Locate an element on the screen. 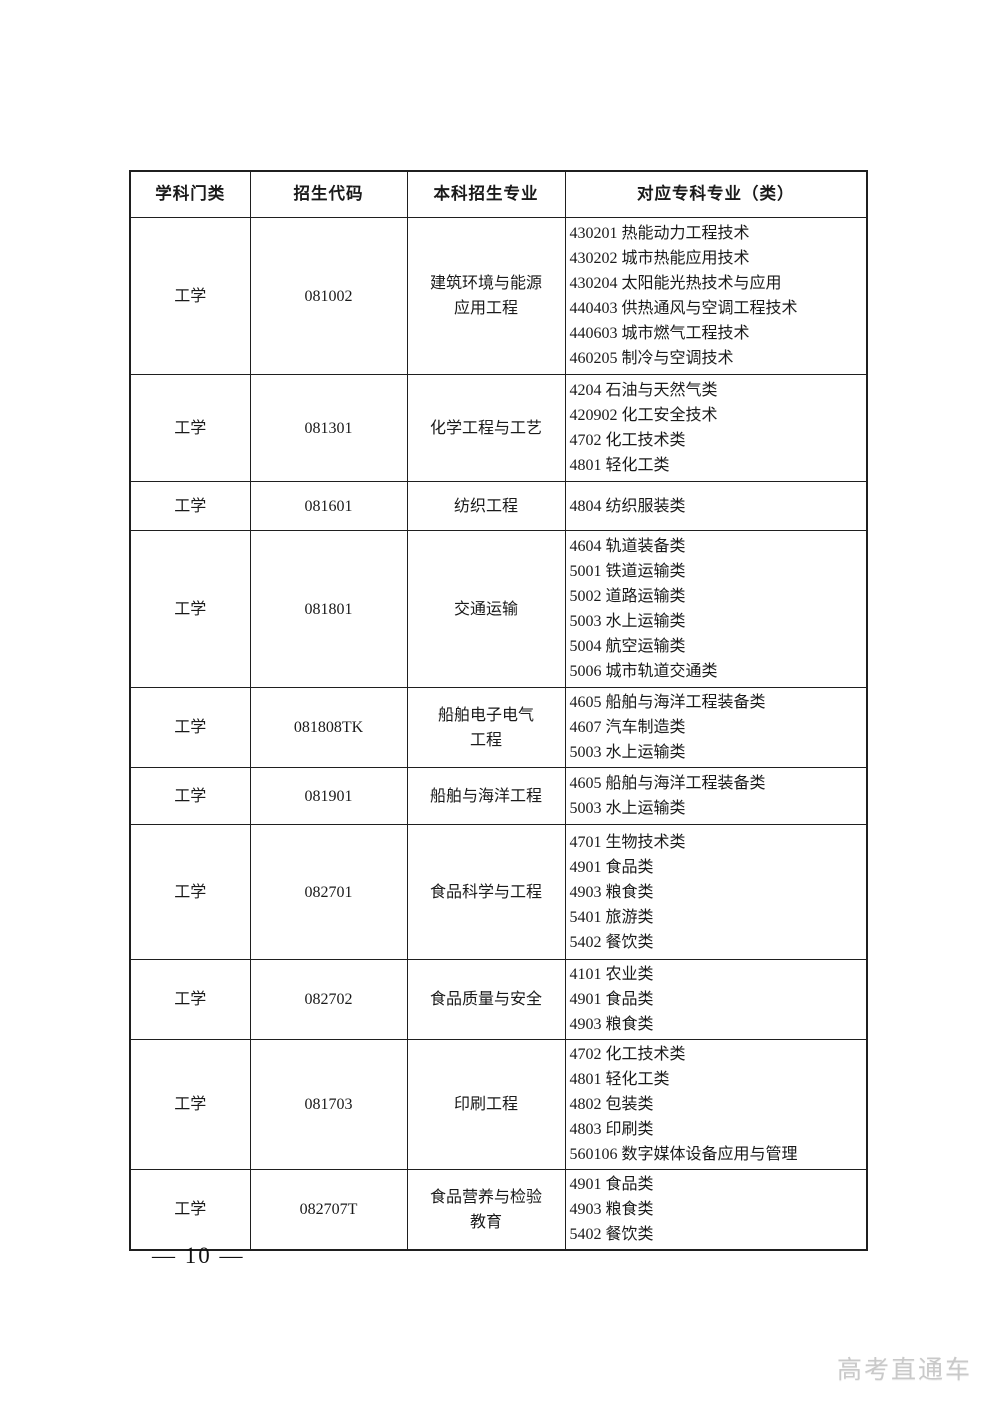 The width and height of the screenshot is (992, 1403). enrollment-code-cell: 081301 is located at coordinates (328, 428).